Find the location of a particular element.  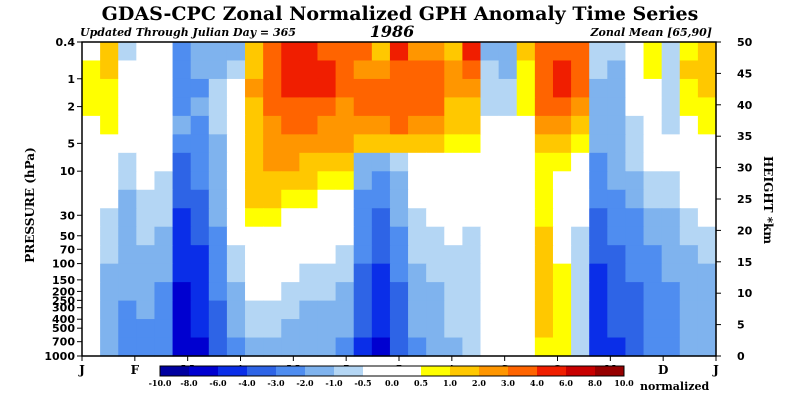

colorbar-level-label: 1.0 is located at coordinates (450, 383).